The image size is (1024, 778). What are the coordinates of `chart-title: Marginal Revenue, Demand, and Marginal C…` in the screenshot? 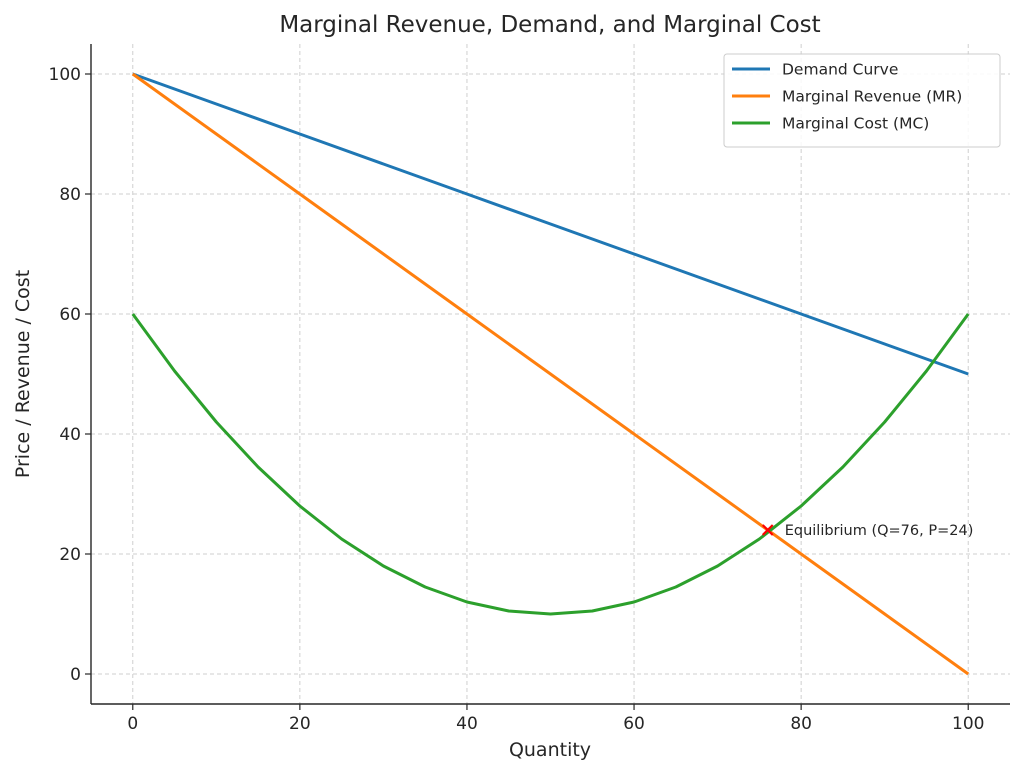 It's located at (549, 25).